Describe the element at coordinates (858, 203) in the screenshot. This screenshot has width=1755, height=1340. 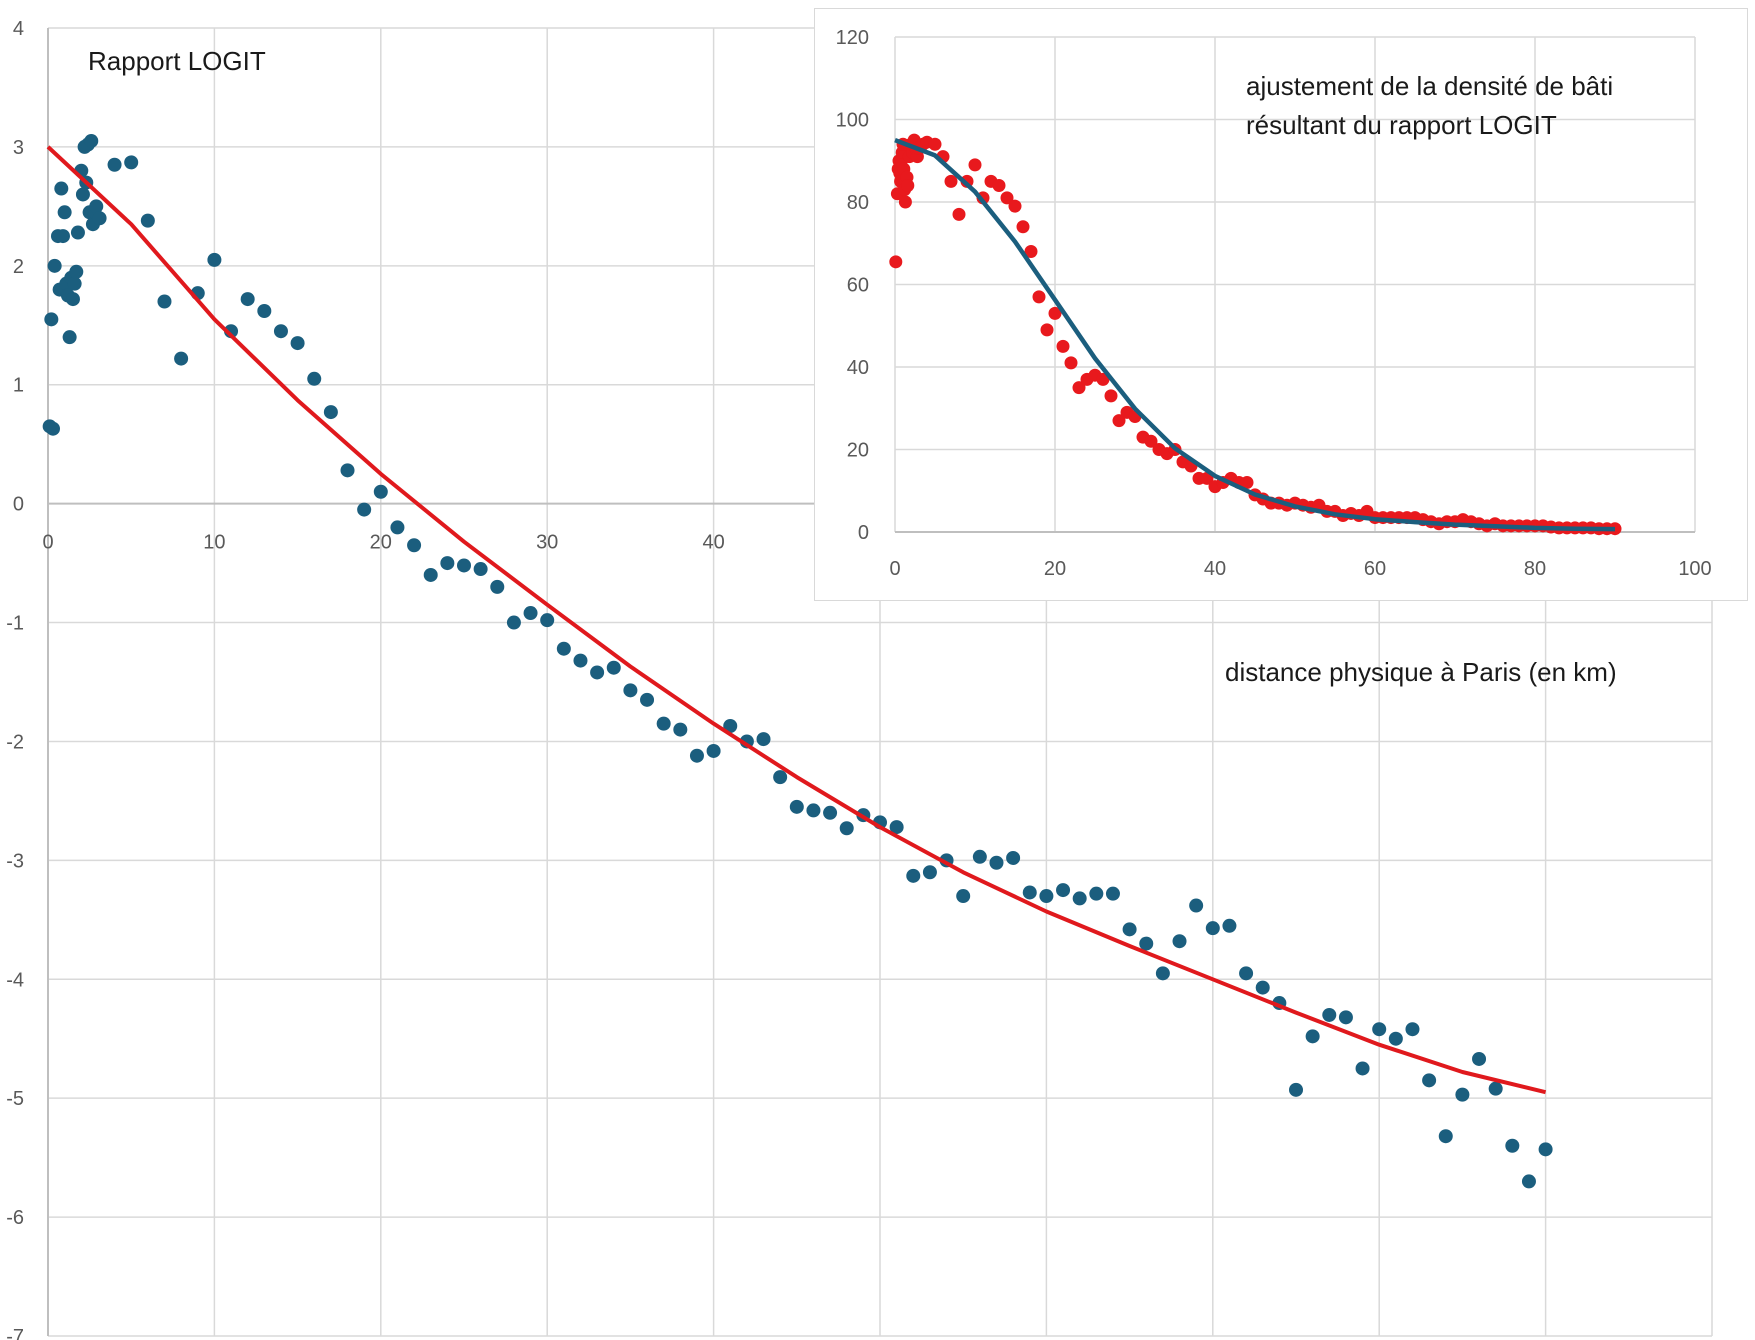
I see `inset-y-tick-label: 80` at that location.